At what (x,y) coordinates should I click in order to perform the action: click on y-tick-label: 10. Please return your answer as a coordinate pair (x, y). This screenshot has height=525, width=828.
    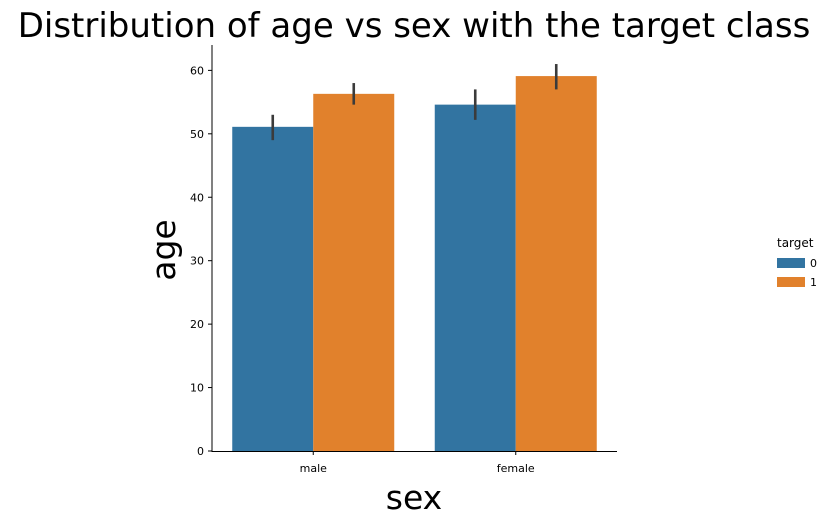
    Looking at the image, I should click on (197, 388).